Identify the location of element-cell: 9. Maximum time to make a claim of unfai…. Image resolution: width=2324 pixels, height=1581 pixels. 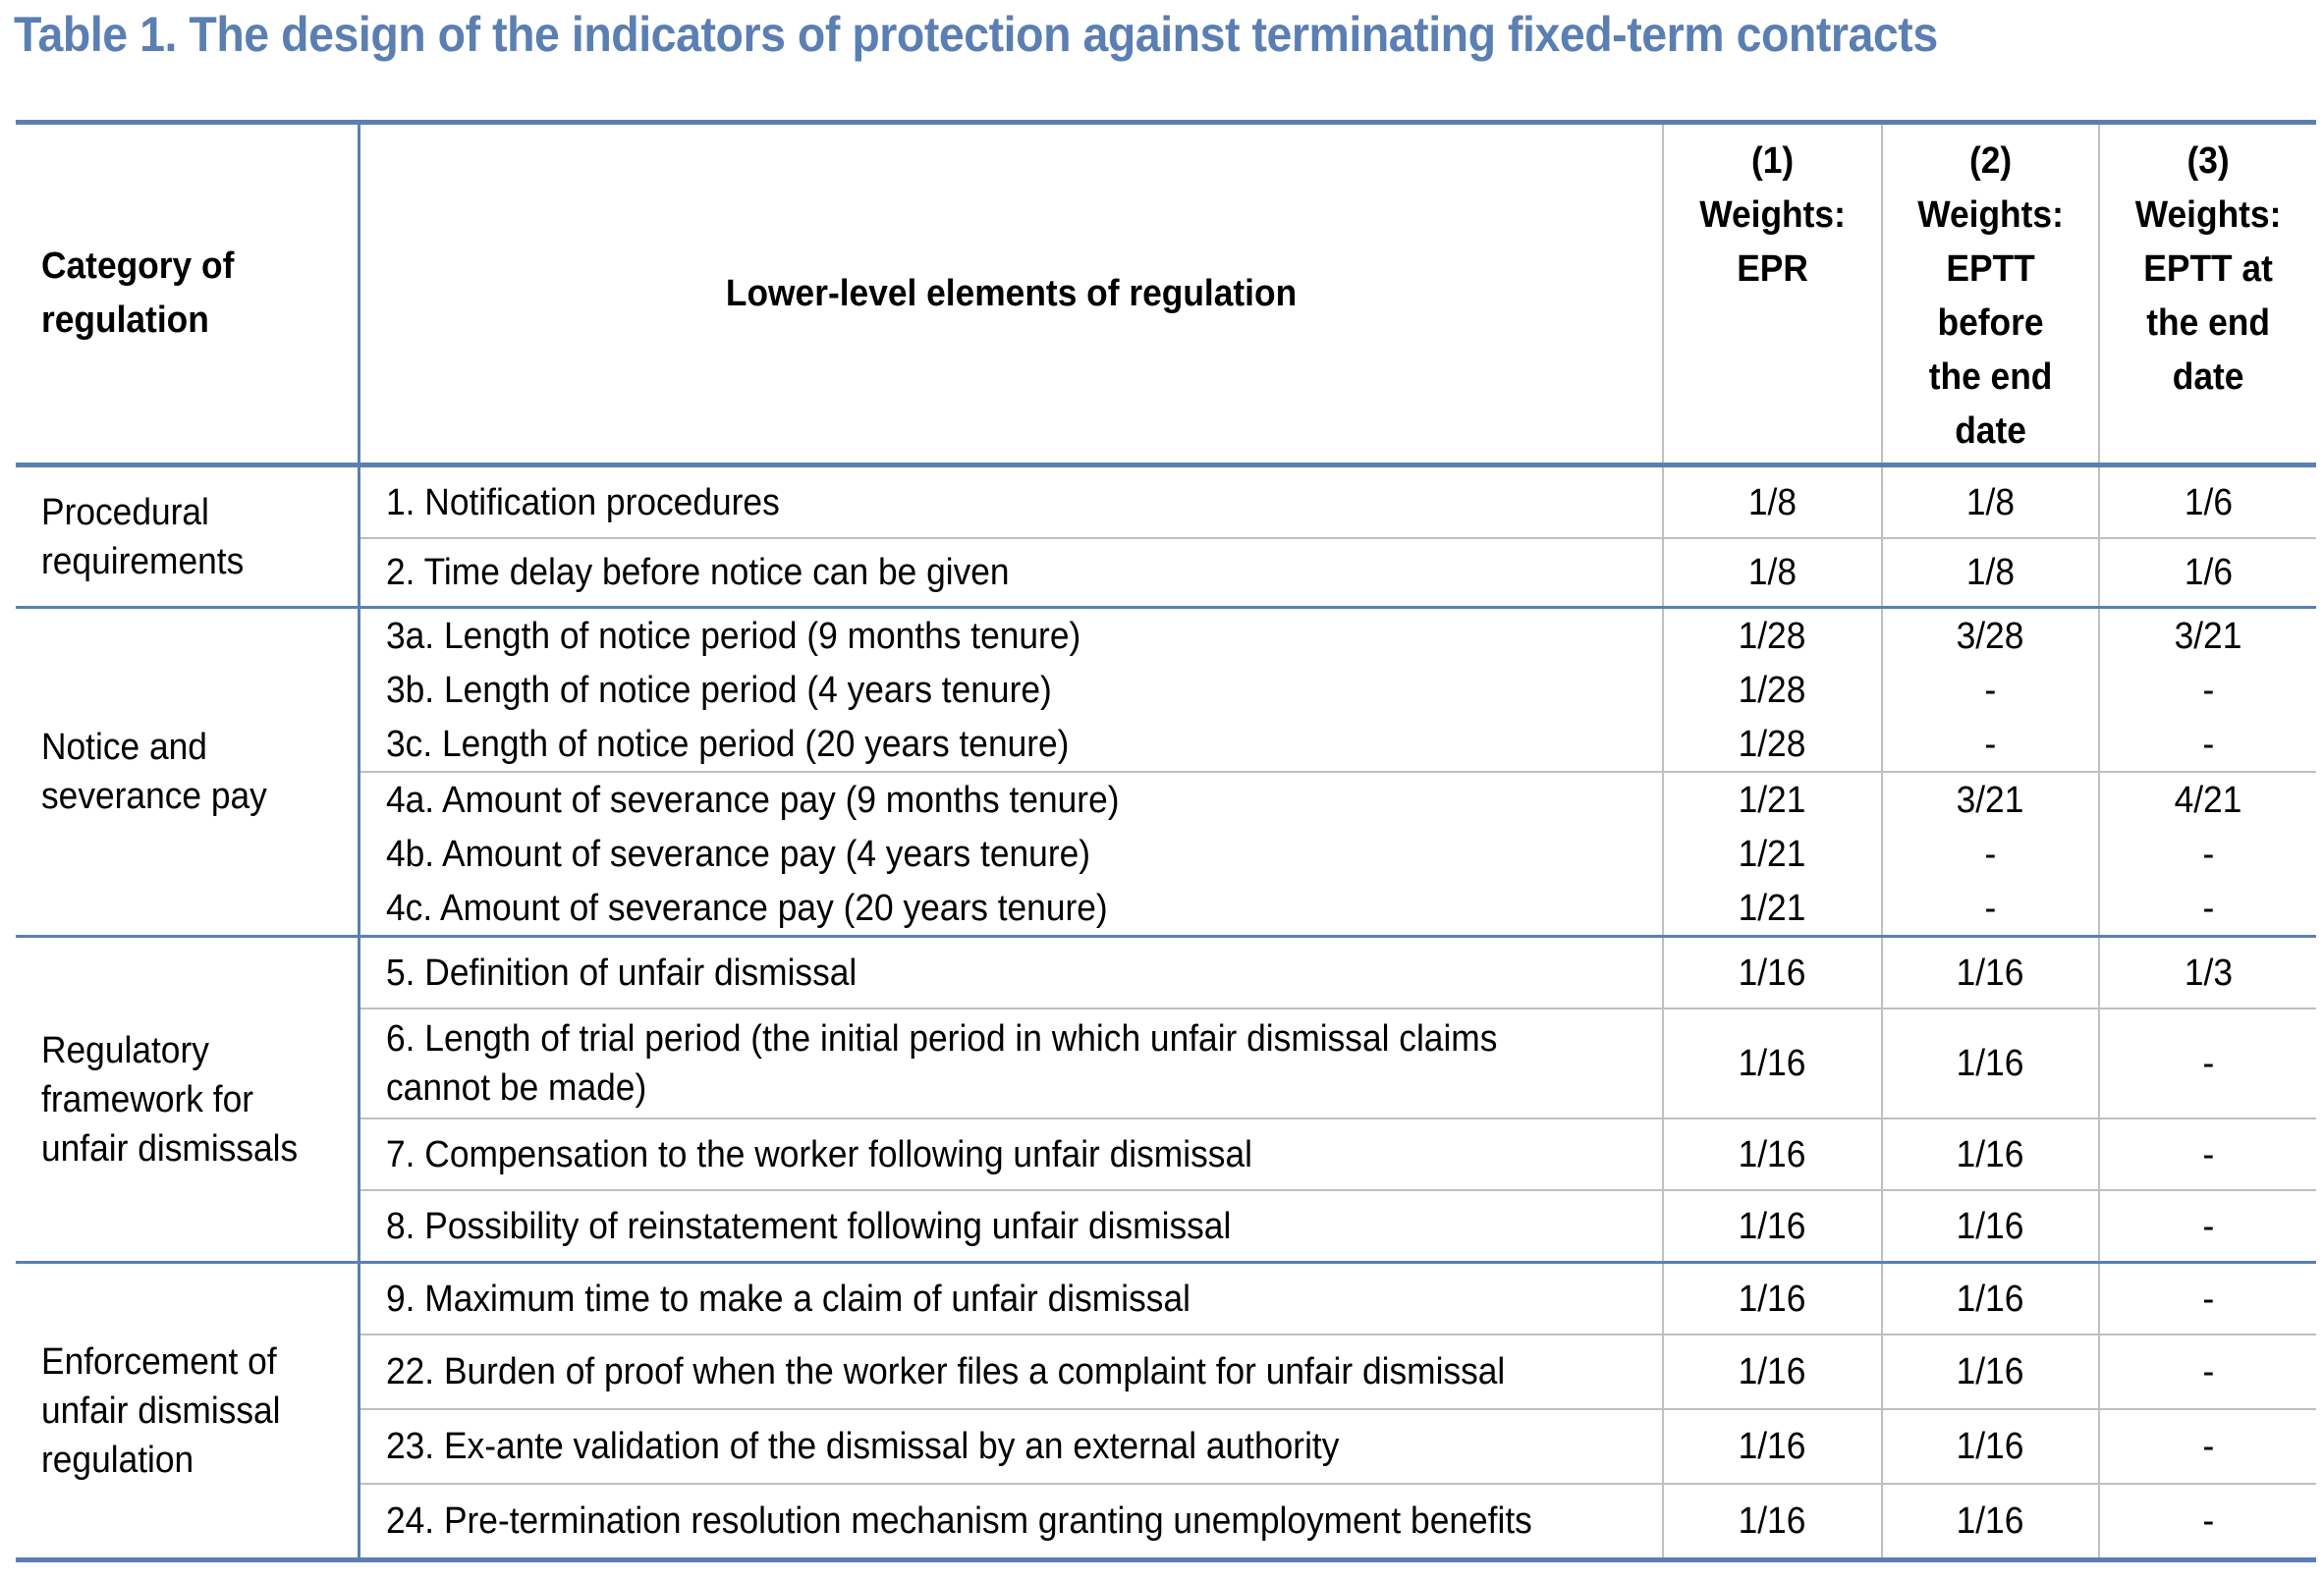
(1011, 1299).